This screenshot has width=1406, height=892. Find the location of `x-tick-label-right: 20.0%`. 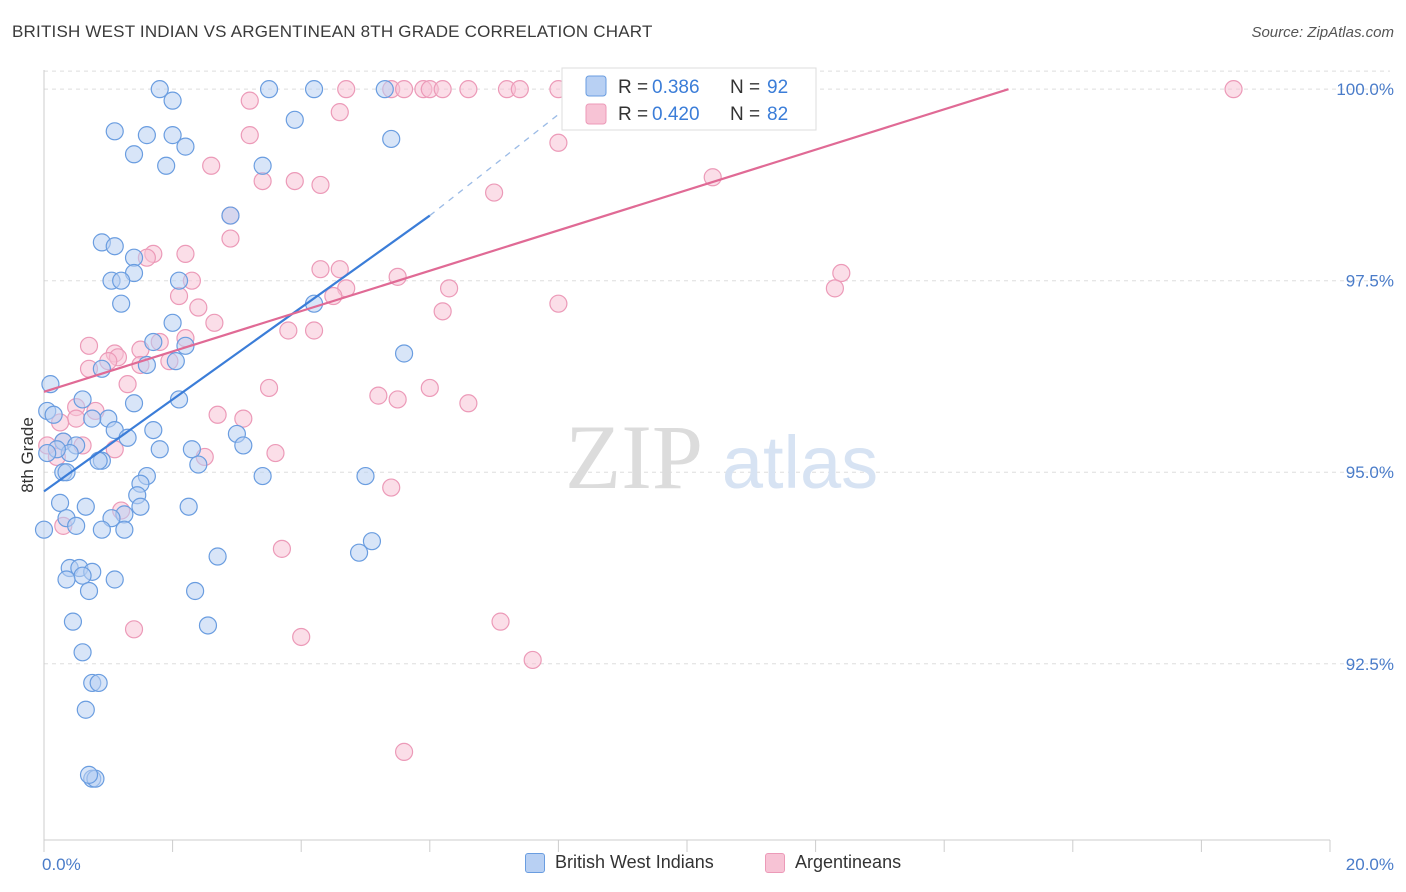

x-tick-label-right: 20.0% is located at coordinates (1370, 864).